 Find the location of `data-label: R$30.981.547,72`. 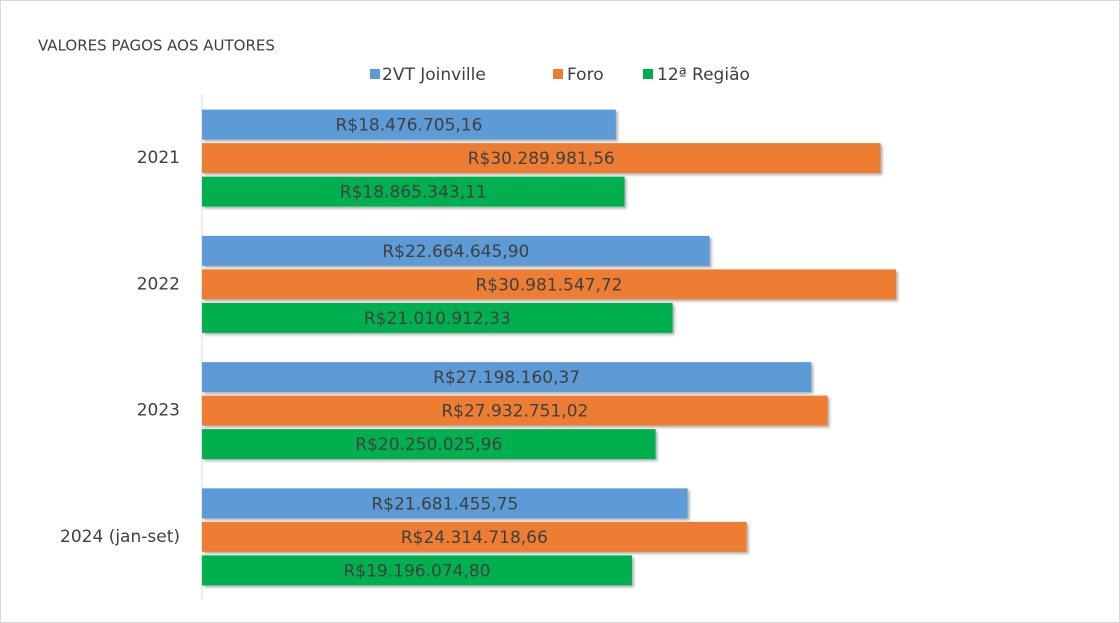

data-label: R$30.981.547,72 is located at coordinates (548, 285).